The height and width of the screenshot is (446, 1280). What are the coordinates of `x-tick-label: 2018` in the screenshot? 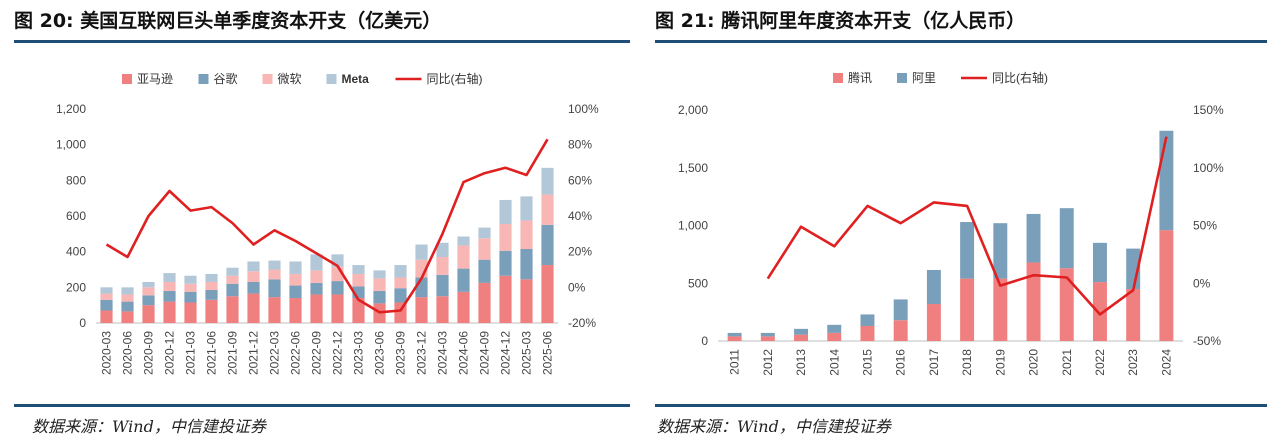 It's located at (967, 362).